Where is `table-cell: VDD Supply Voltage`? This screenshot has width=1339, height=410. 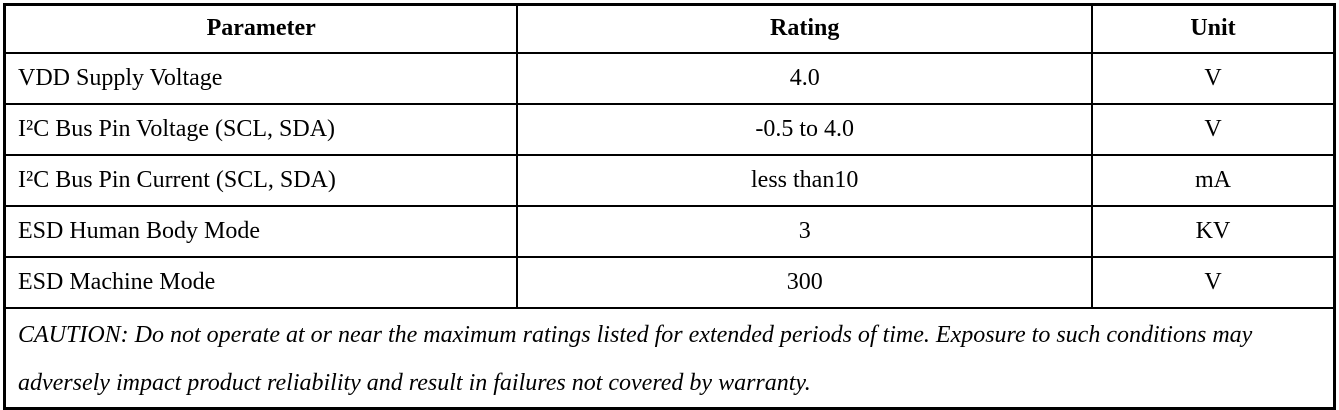 table-cell: VDD Supply Voltage is located at coordinates (261, 78).